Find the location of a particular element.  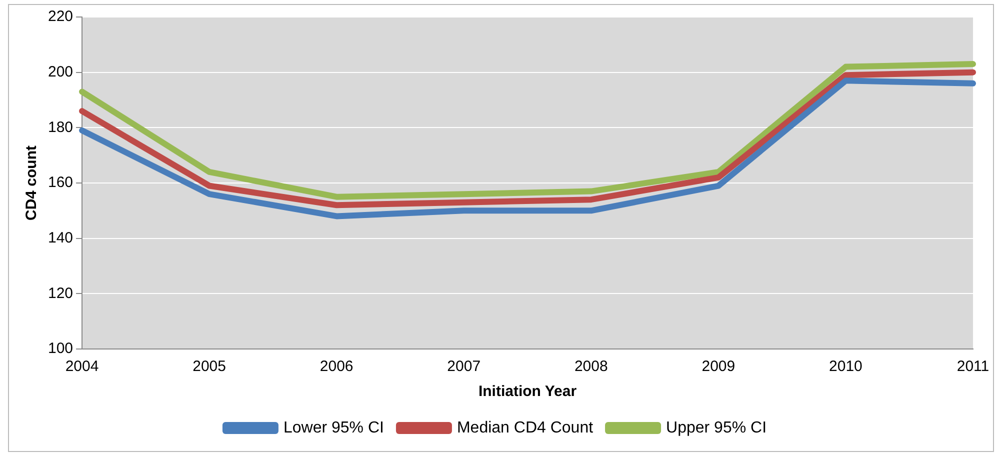

y-axis-title: CD4 count is located at coordinates (31, 182).